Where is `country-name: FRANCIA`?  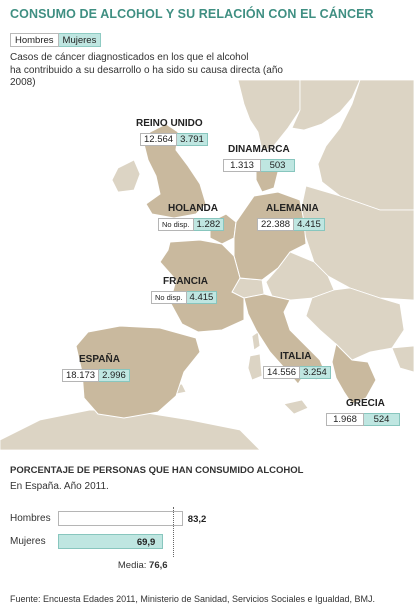 country-name: FRANCIA is located at coordinates (185, 281).